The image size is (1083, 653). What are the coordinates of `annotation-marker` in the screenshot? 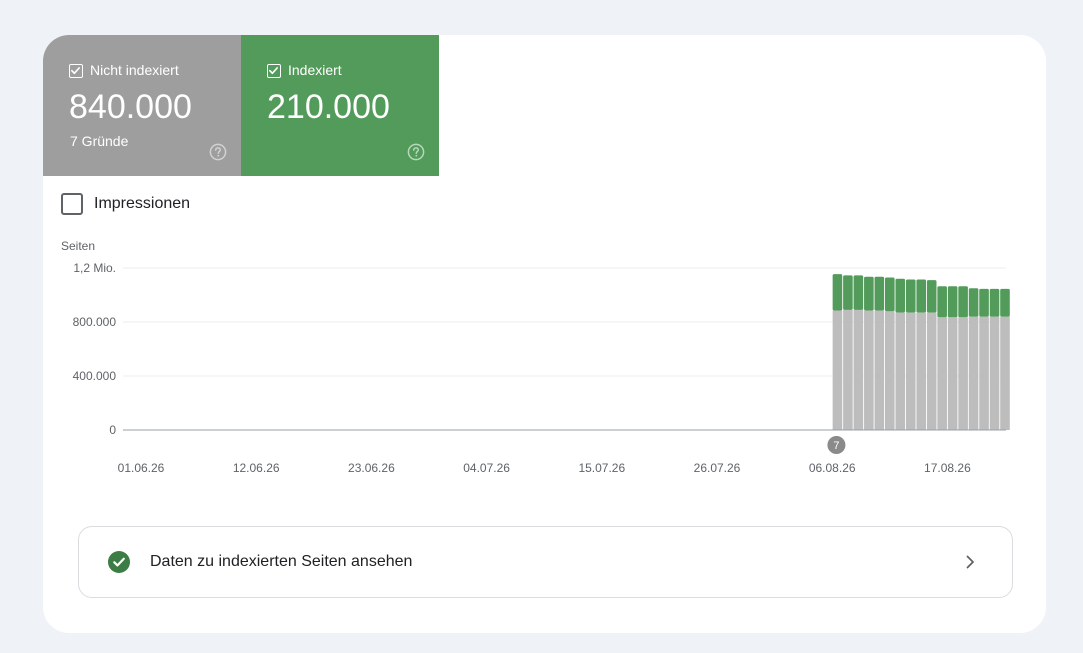 It's located at (836, 445).